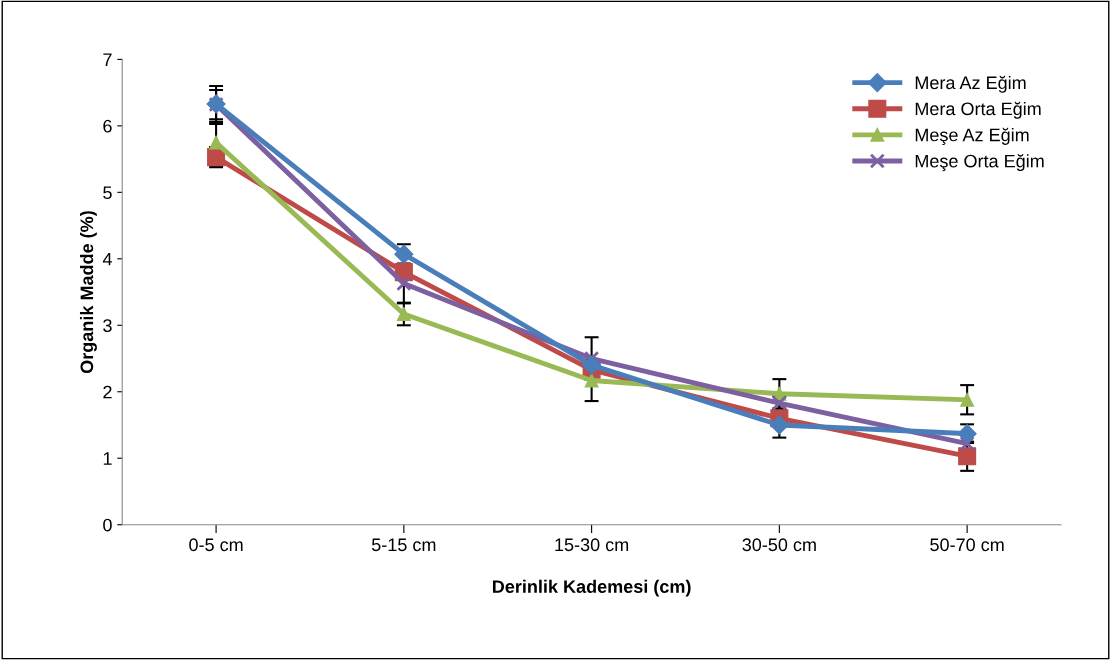  Describe the element at coordinates (591, 588) in the screenshot. I see `x-axis-title: Derinlik Kademesi (cm)` at that location.